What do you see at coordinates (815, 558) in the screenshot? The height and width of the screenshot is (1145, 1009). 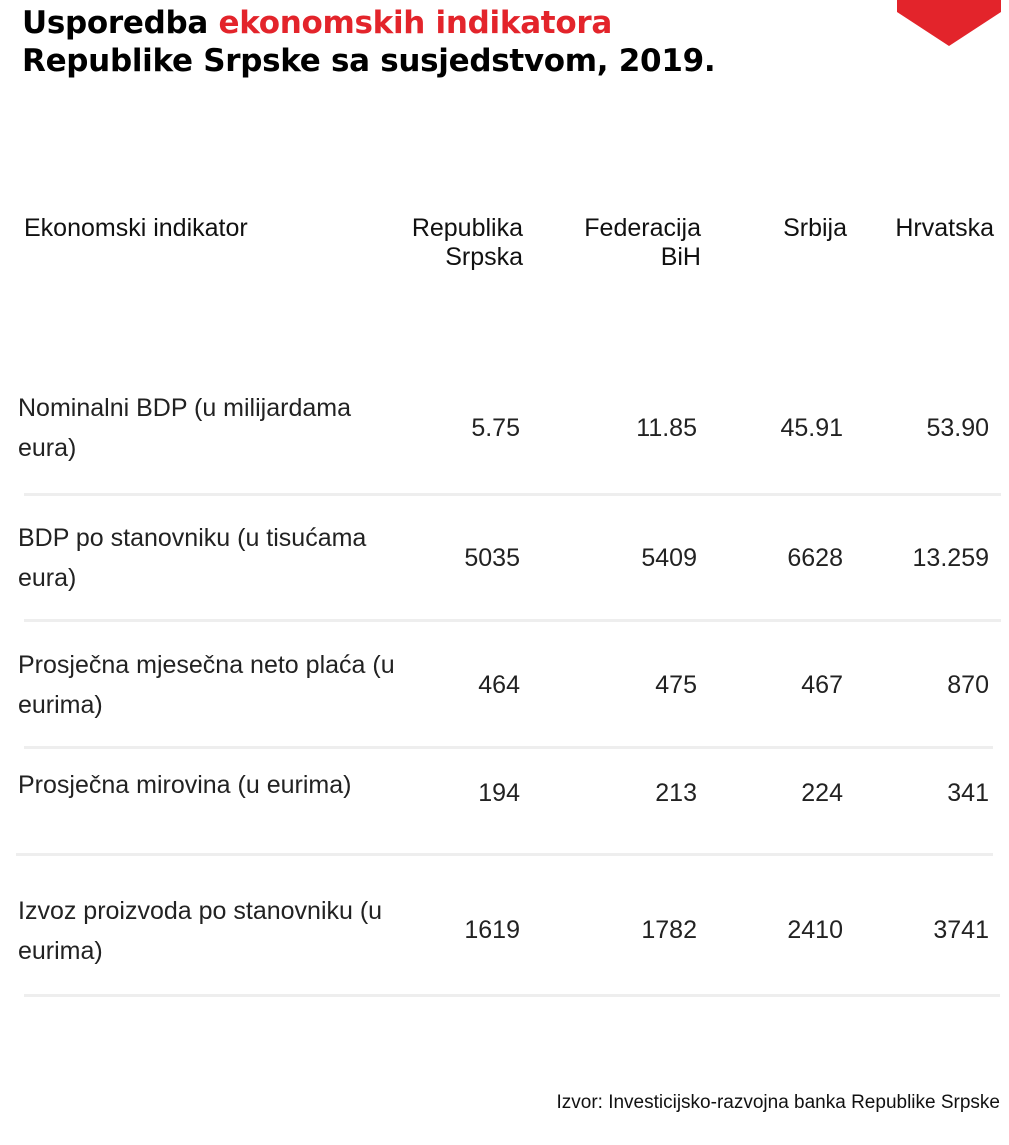 I see `table-cell-srbija: 6628` at bounding box center [815, 558].